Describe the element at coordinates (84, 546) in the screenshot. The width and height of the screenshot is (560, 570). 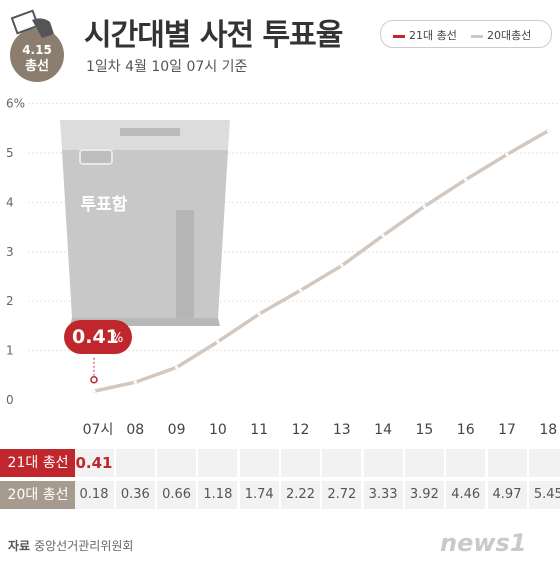
I see `source-text: 중앙선거관리위원회` at that location.